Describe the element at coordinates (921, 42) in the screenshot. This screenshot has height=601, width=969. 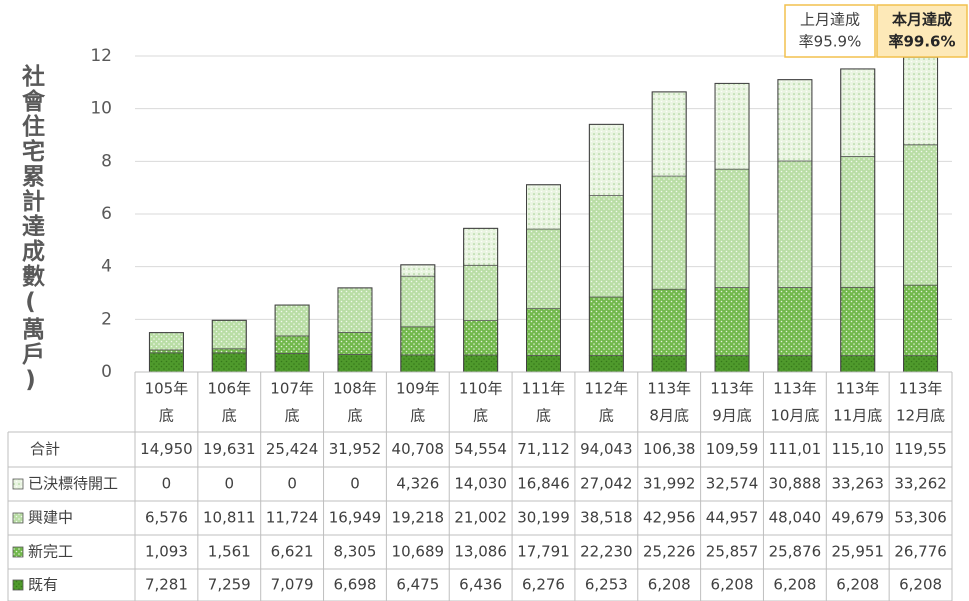
I see `annotation-text: 率99.6%` at that location.